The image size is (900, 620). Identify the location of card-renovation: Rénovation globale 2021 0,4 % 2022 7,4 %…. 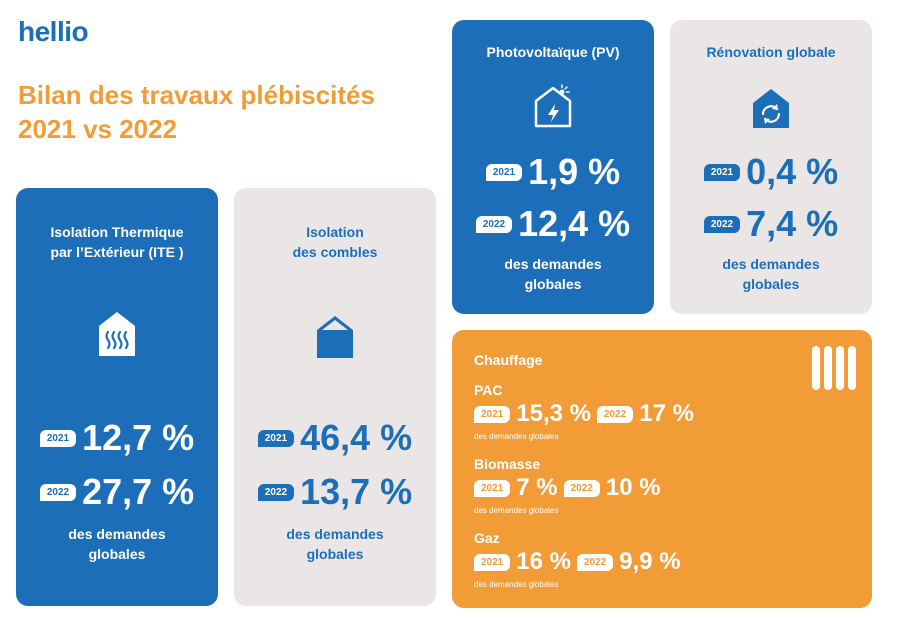
(771, 167).